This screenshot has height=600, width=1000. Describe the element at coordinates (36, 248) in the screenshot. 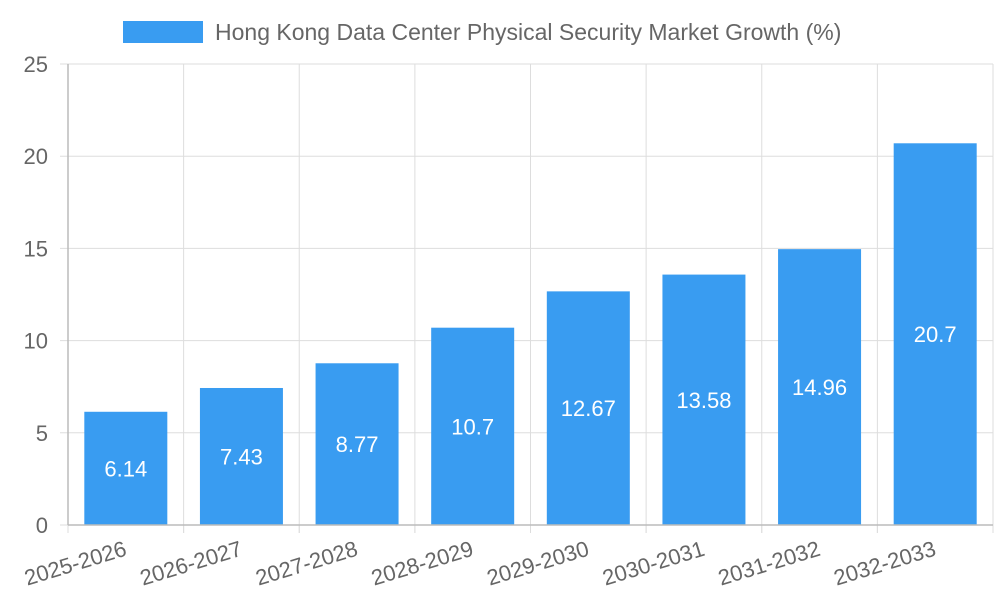

I see `y-tick-label: 15` at that location.